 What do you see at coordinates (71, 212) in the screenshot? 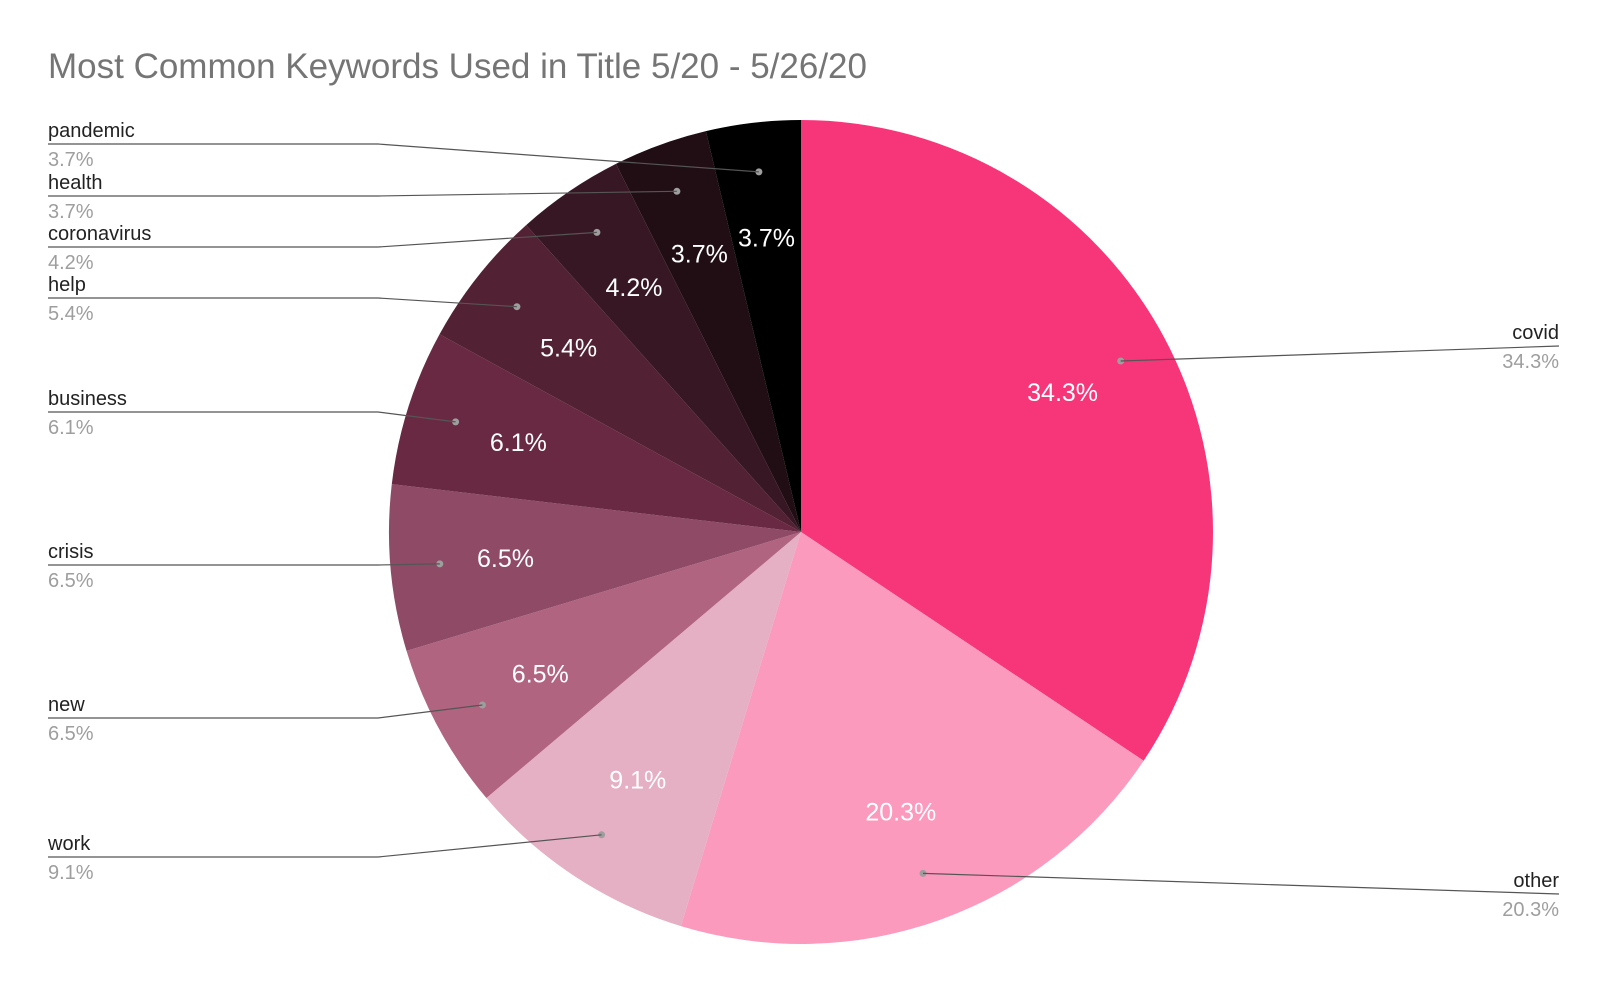
I see `callout-value-health: 3.7%` at bounding box center [71, 212].